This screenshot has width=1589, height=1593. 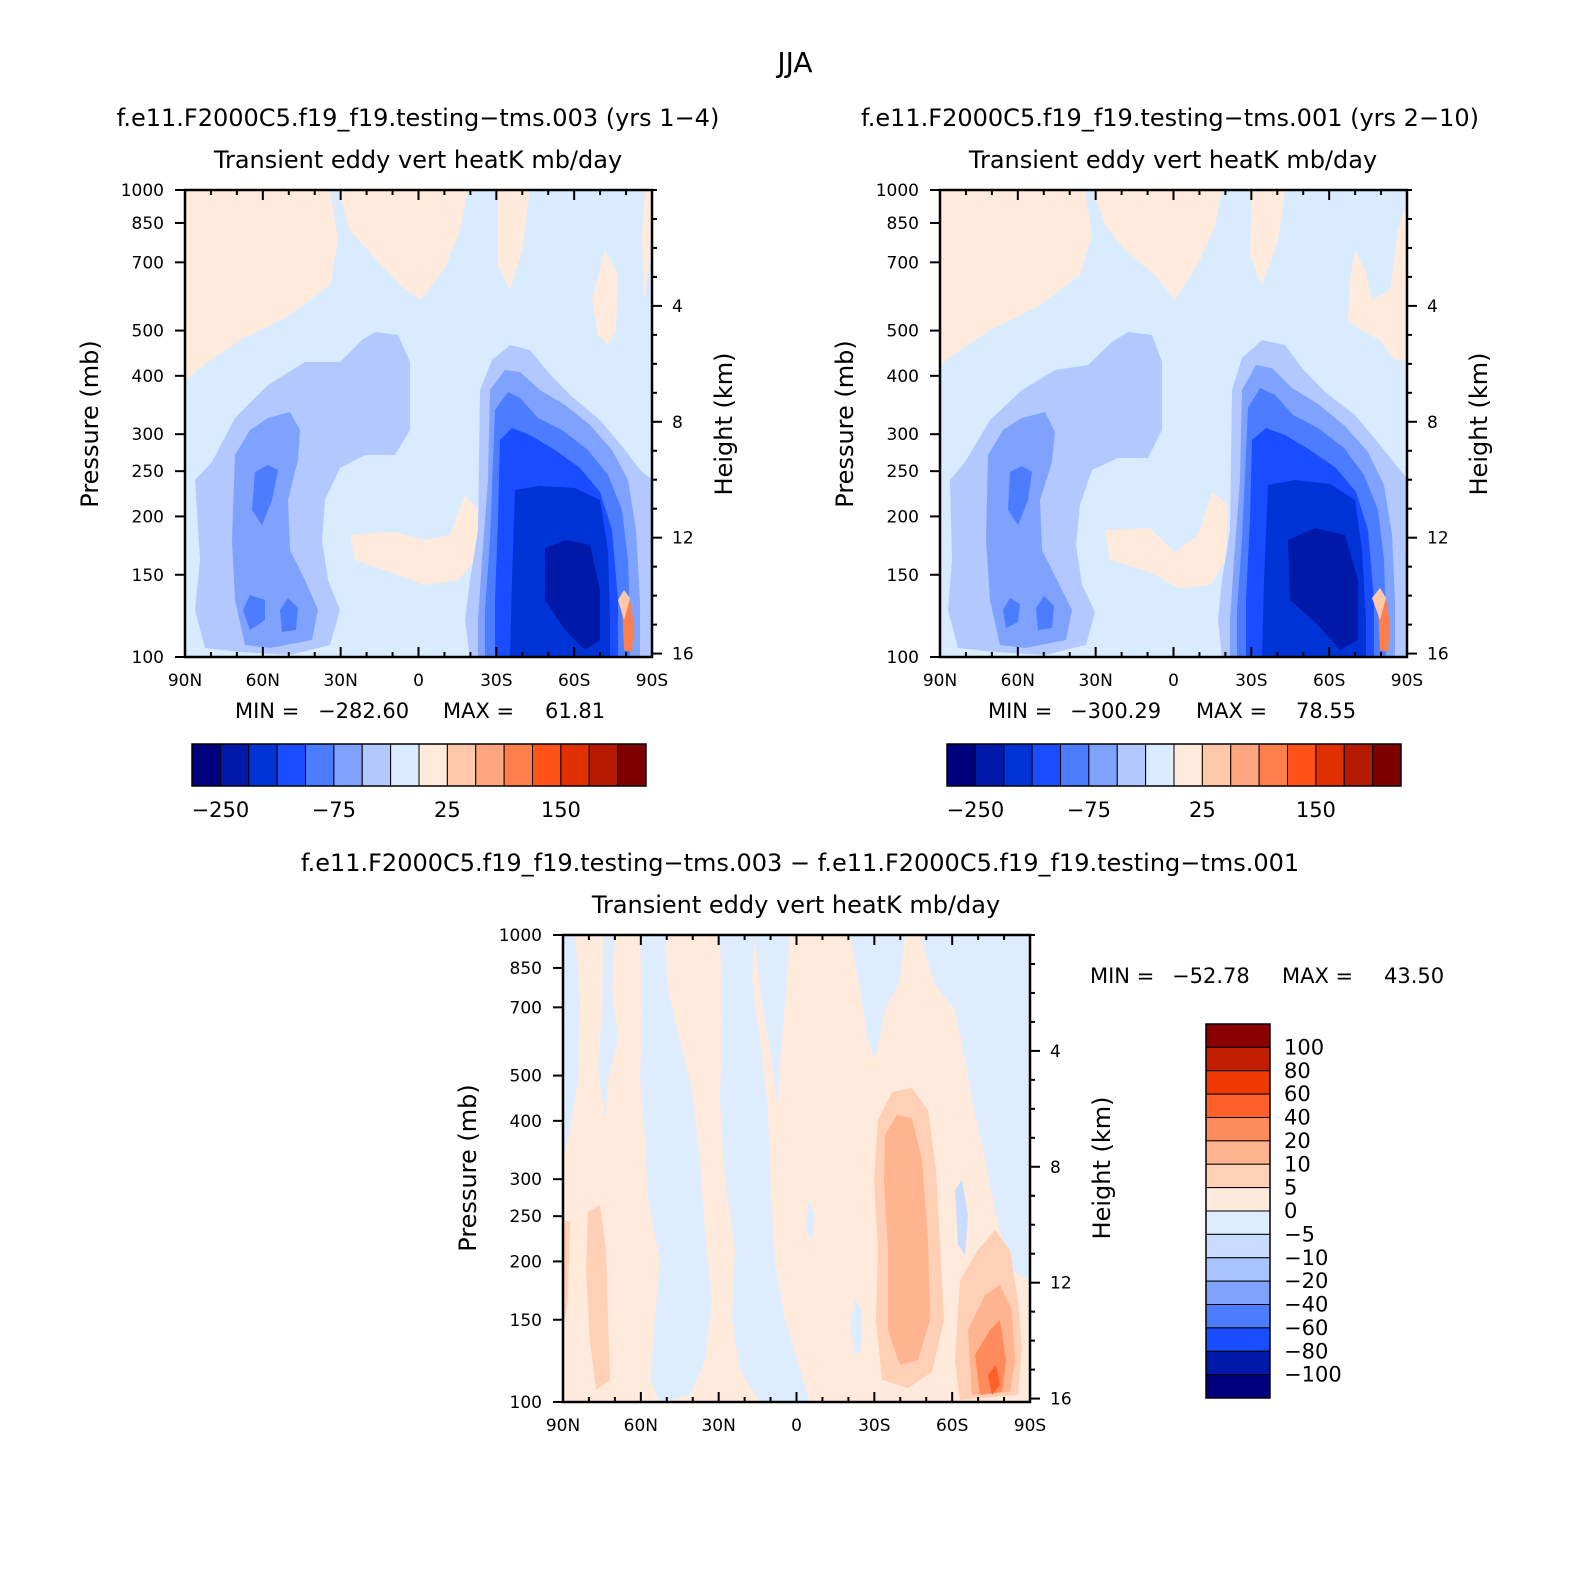 I want to click on contour-fill-pos-mid, so click(x=1166, y=540).